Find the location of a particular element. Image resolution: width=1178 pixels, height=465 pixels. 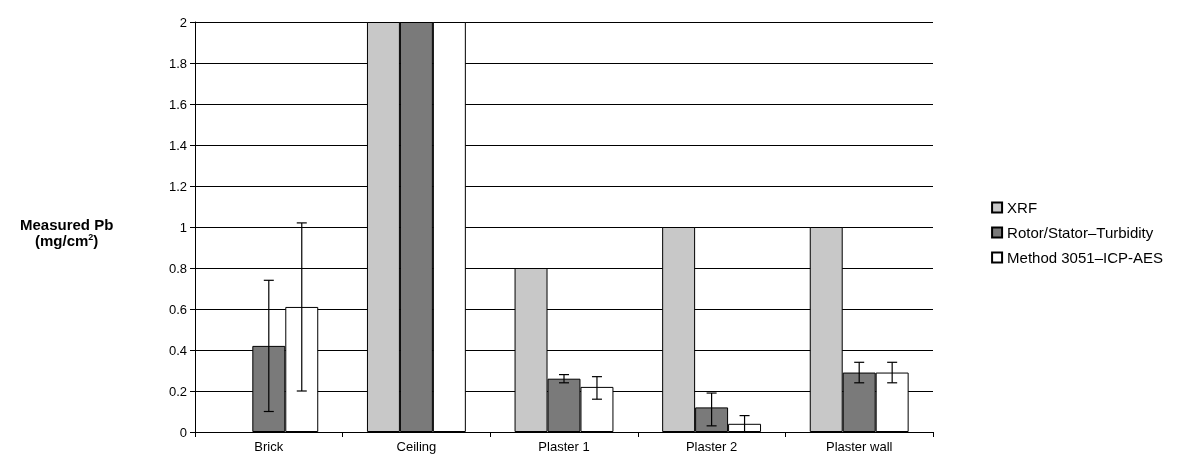

x-tick-label: Brick is located at coordinates (269, 446).